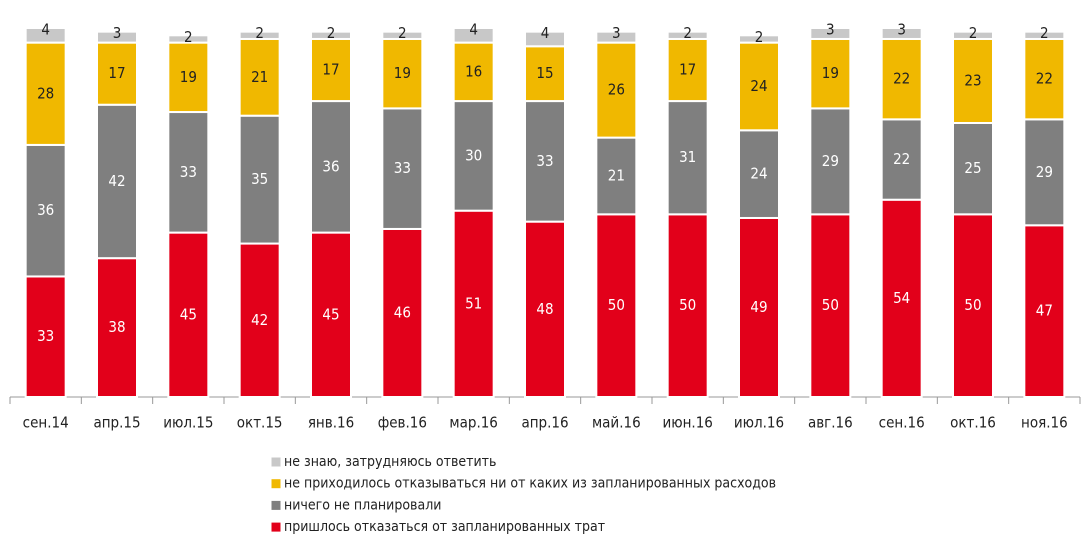 The image size is (1085, 543). What do you see at coordinates (390, 462) in the screenshot?
I see `legend-label: не знаю, затрудняюсь ответить` at bounding box center [390, 462].